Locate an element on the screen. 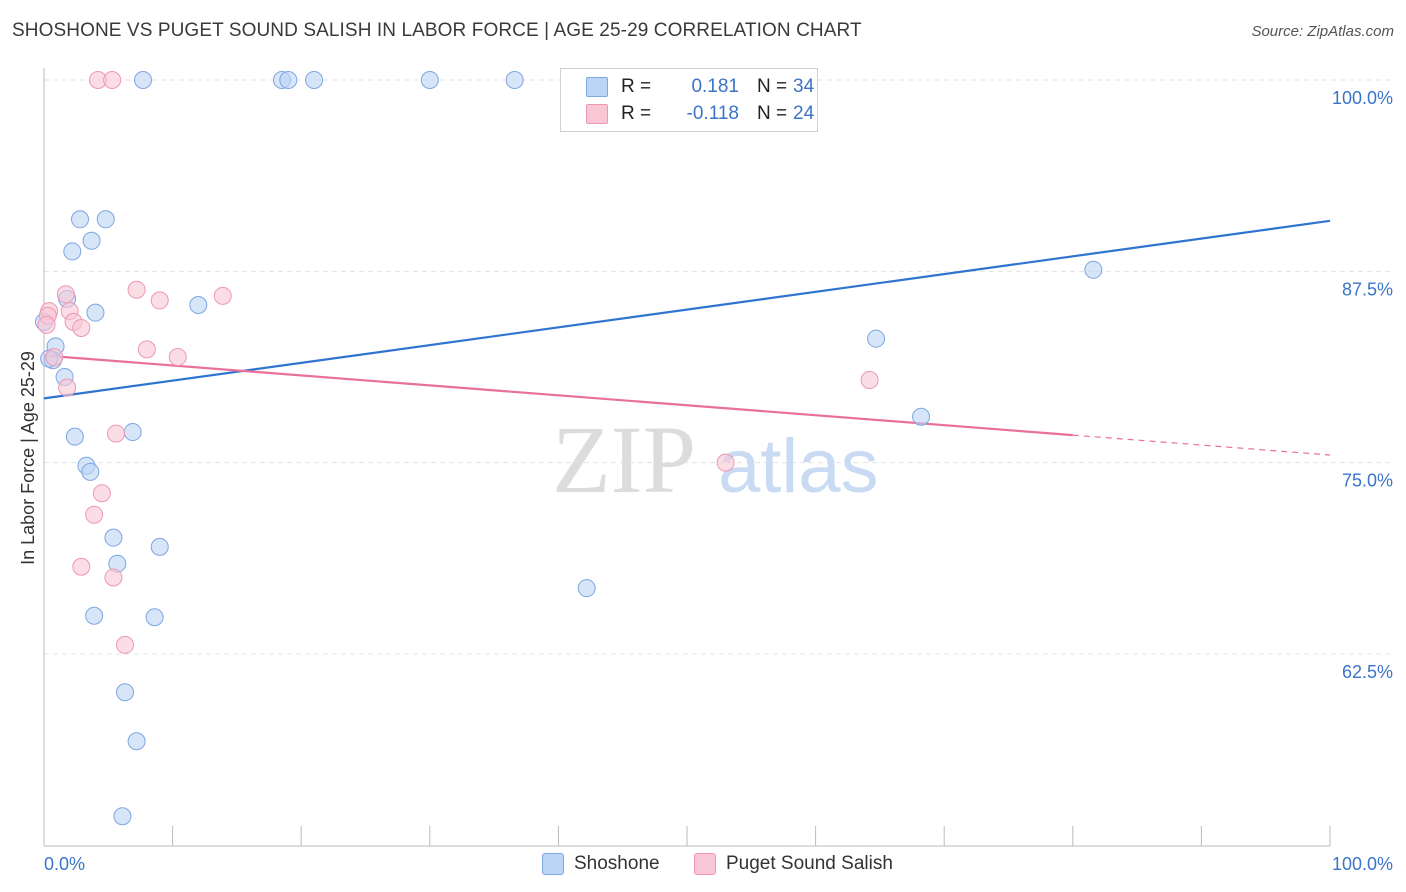 This screenshot has height=892, width=1406. legend-item-salish: Puget Sound Salish is located at coordinates (793, 864).